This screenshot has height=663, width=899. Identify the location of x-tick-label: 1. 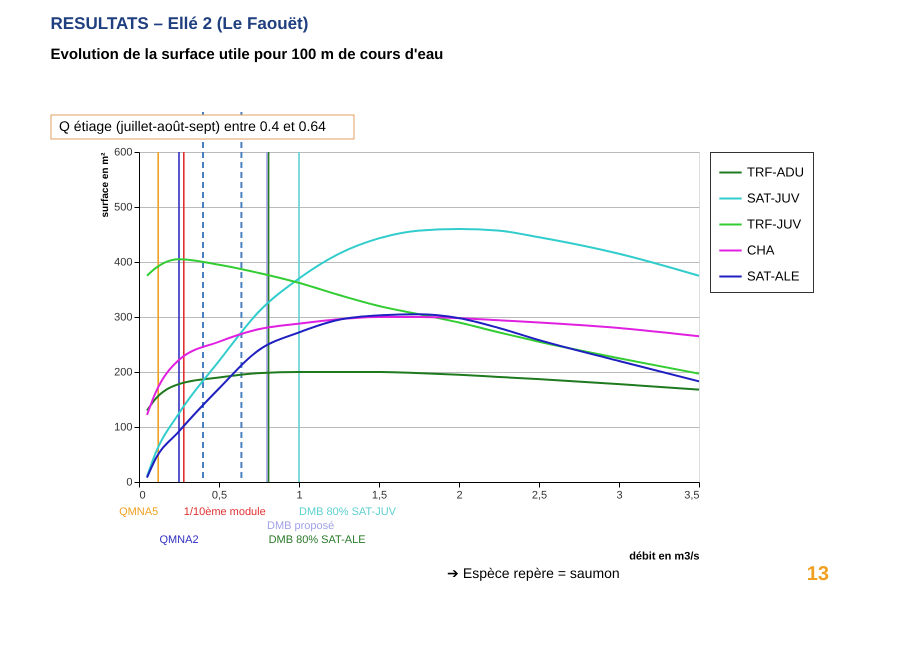
(299, 496).